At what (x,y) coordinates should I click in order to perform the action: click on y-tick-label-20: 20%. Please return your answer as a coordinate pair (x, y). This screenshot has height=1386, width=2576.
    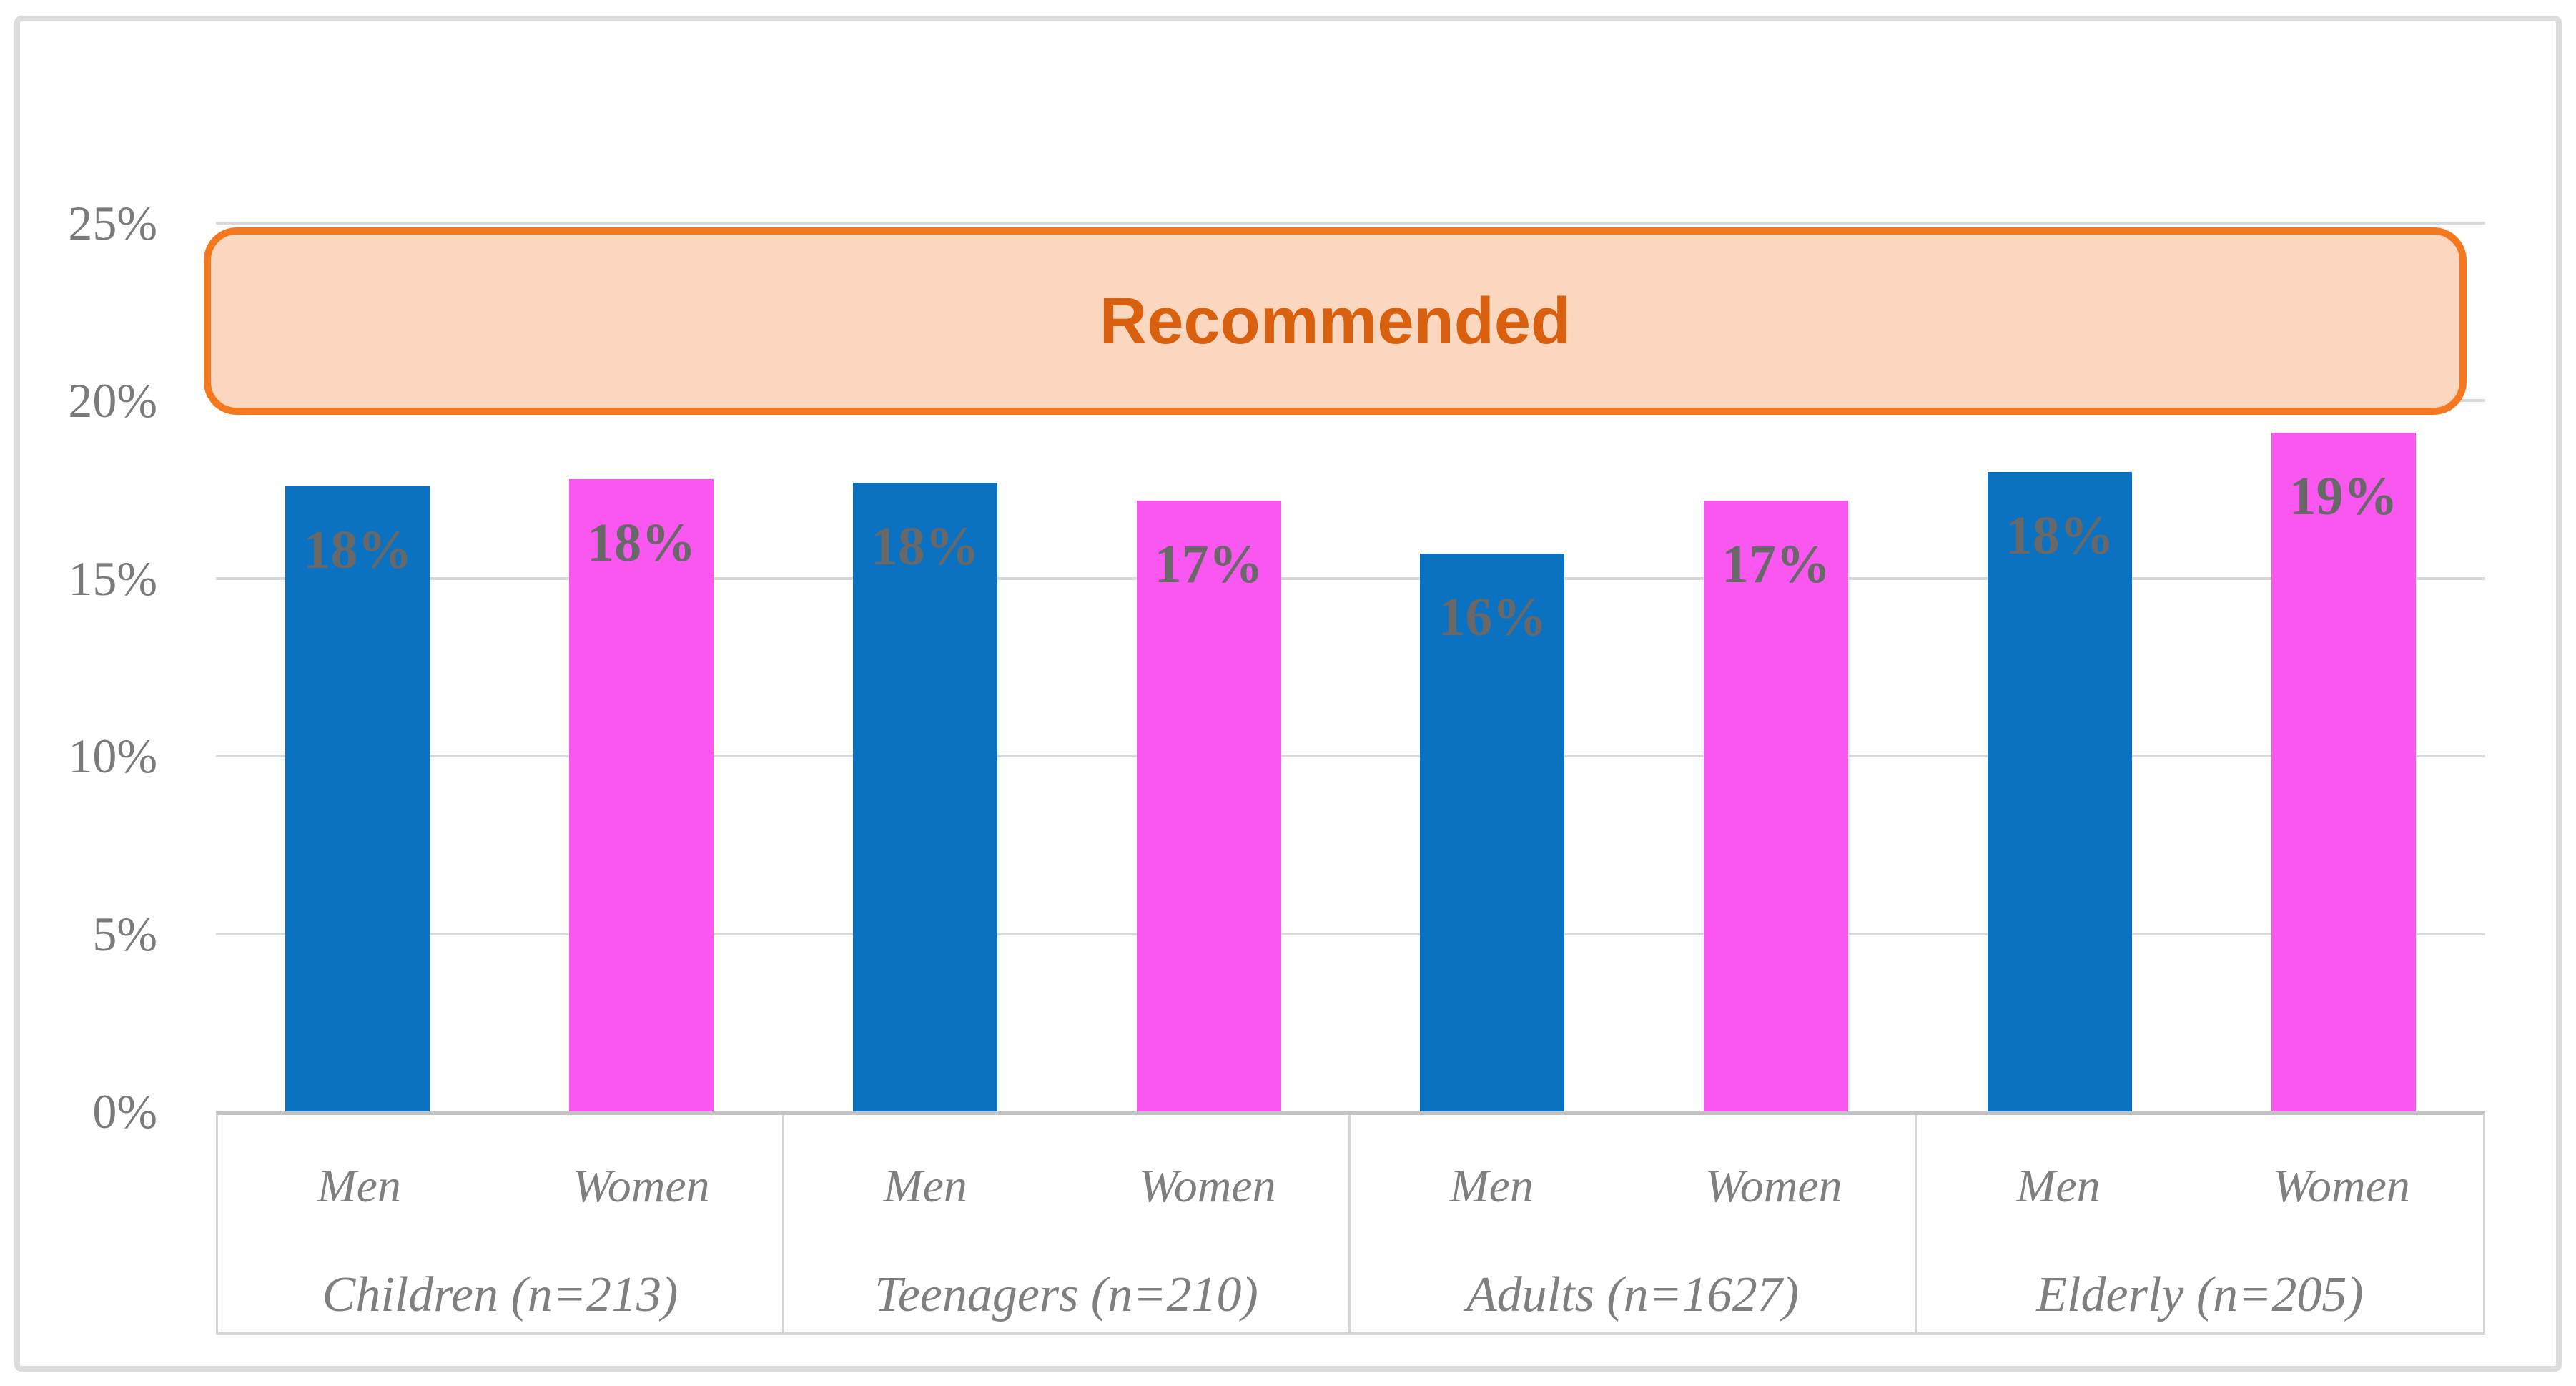
    Looking at the image, I should click on (112, 400).